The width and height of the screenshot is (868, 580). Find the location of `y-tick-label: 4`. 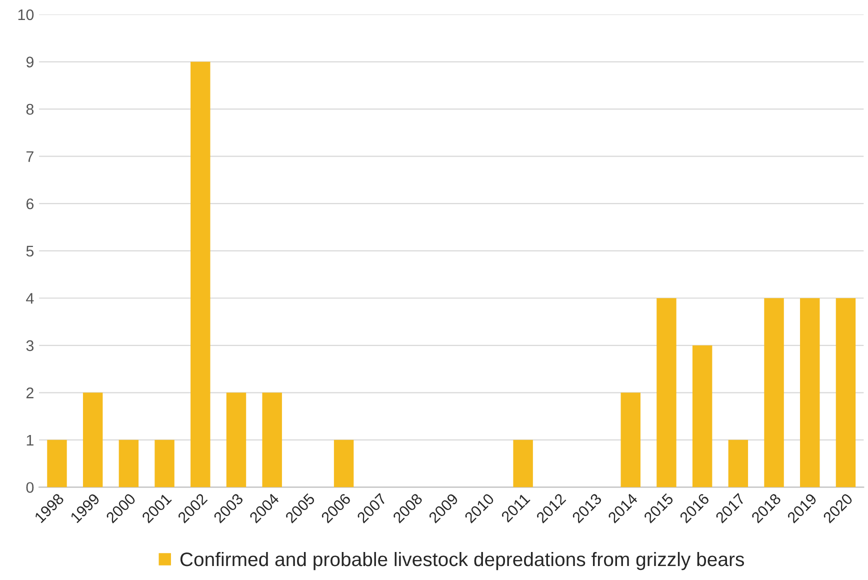

y-tick-label: 4 is located at coordinates (30, 298).